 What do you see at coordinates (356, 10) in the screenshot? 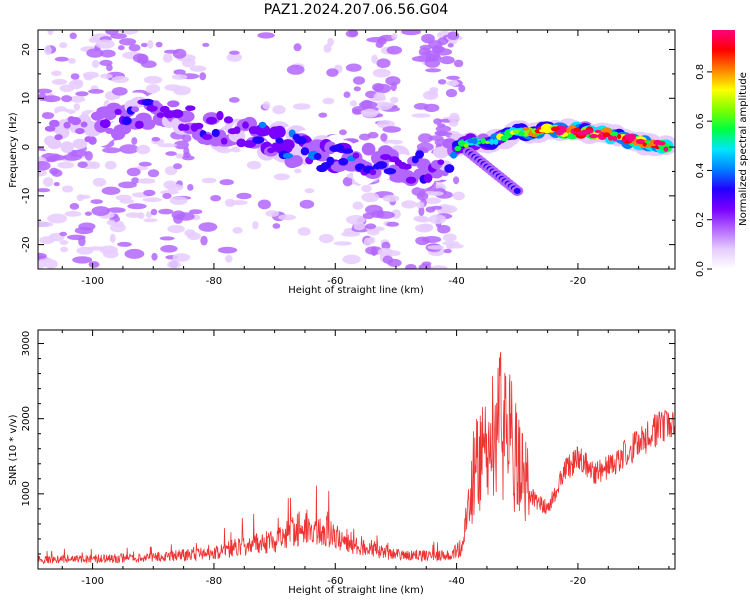
I see `chart-title: PAZ1.2024.207.06.56.G04` at bounding box center [356, 10].